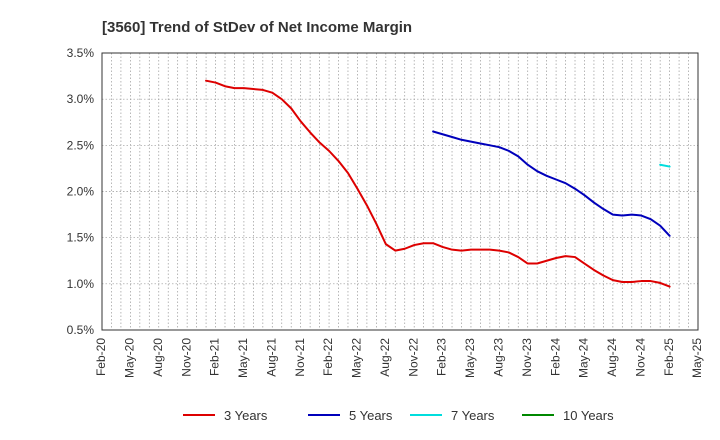 The width and height of the screenshot is (720, 440). I want to click on x-tick-label: Aug-24, so click(612, 357).